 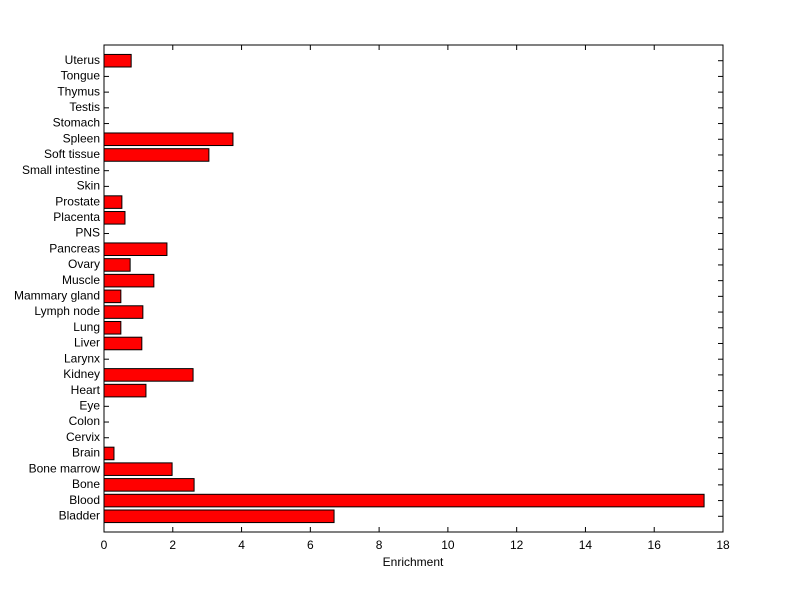 What do you see at coordinates (83, 437) in the screenshot?
I see `y-tick-label: Cervix` at bounding box center [83, 437].